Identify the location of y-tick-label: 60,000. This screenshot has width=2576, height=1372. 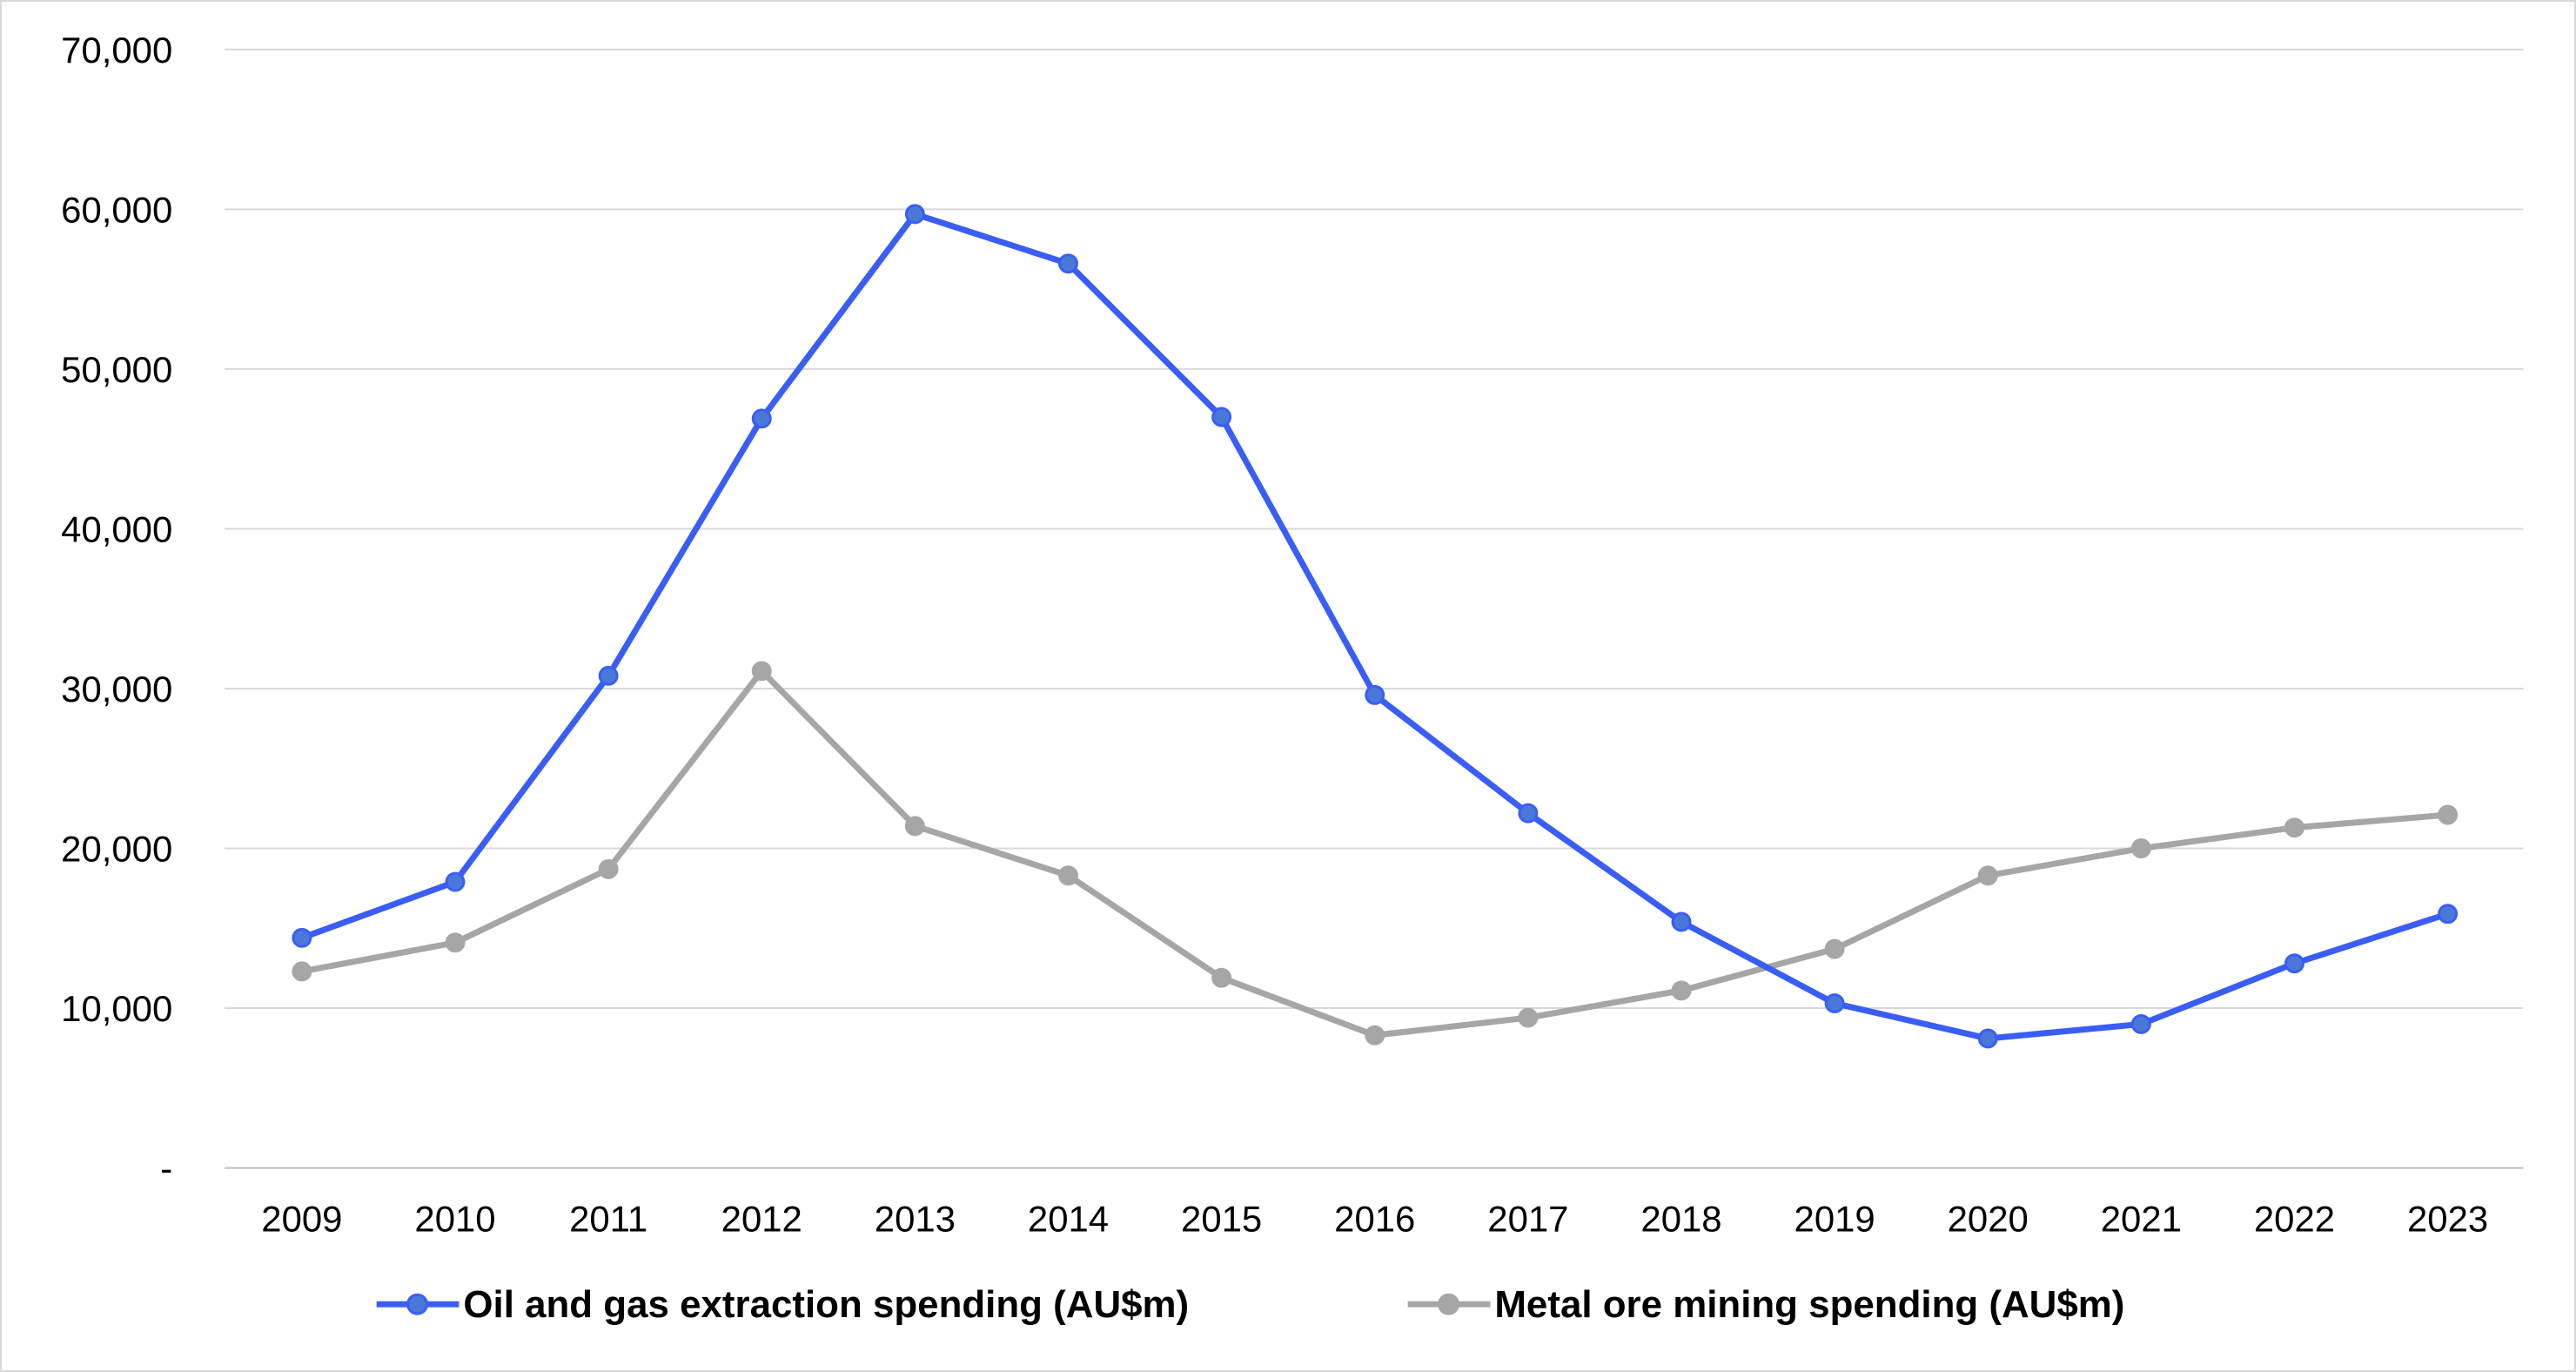
(116, 209).